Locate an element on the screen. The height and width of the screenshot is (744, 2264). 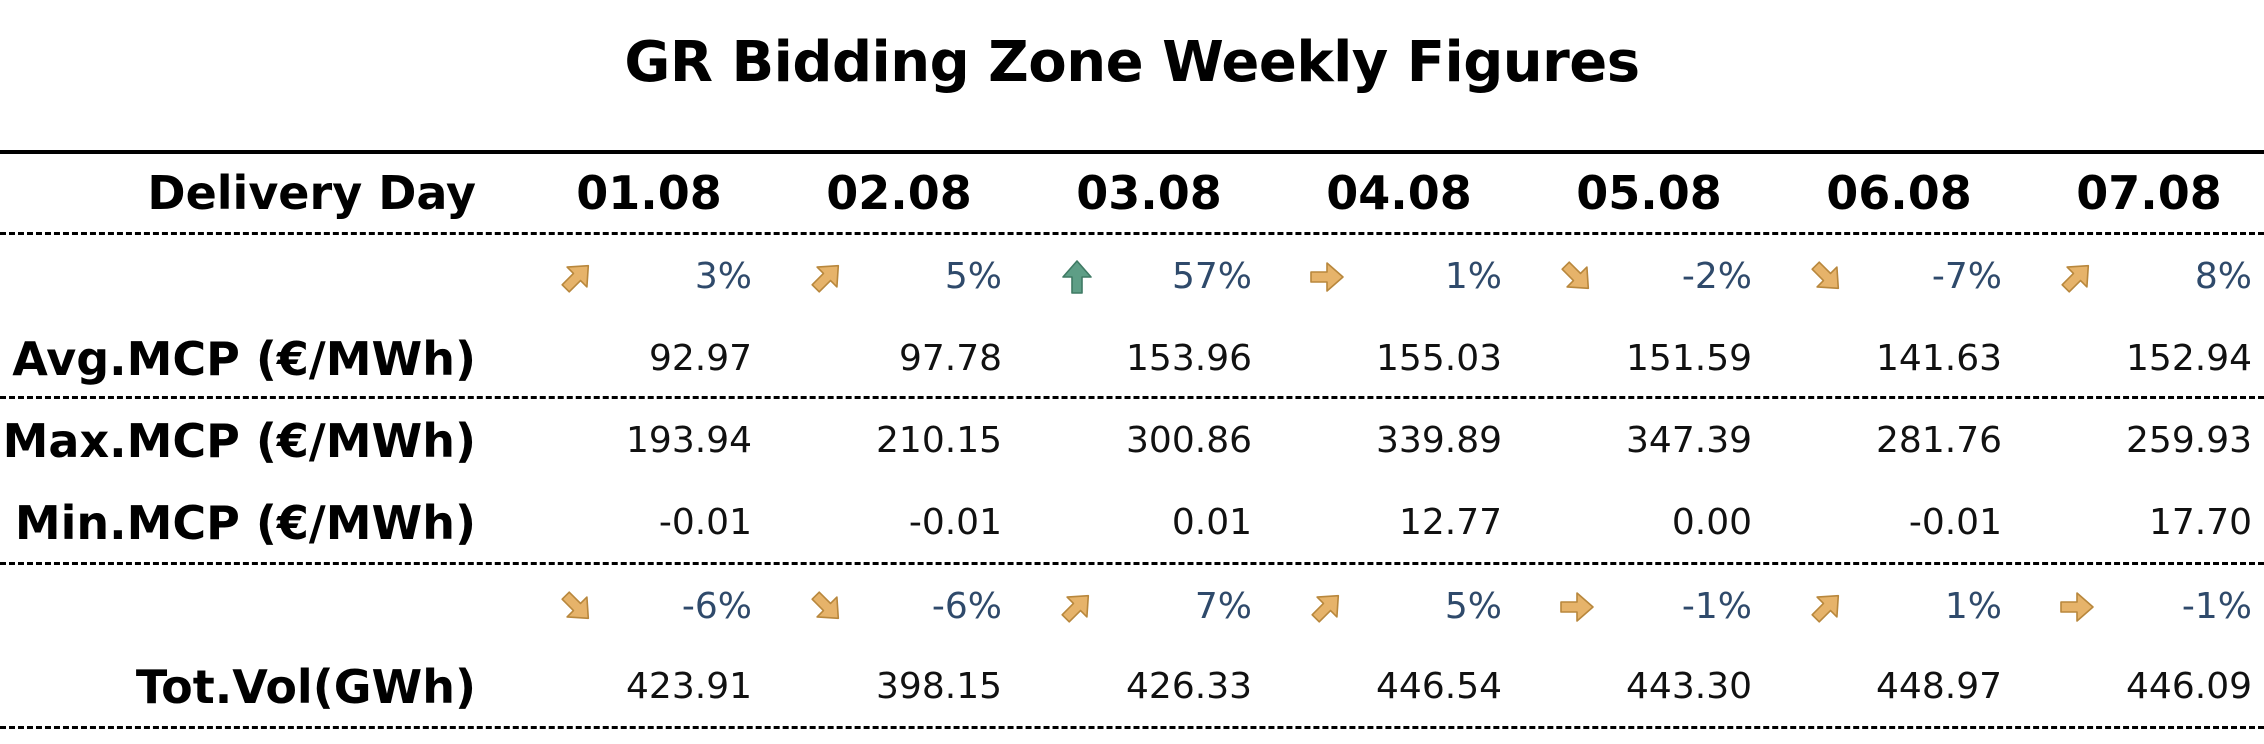
max-mcp-value: 193.94 is located at coordinates (689, 440).